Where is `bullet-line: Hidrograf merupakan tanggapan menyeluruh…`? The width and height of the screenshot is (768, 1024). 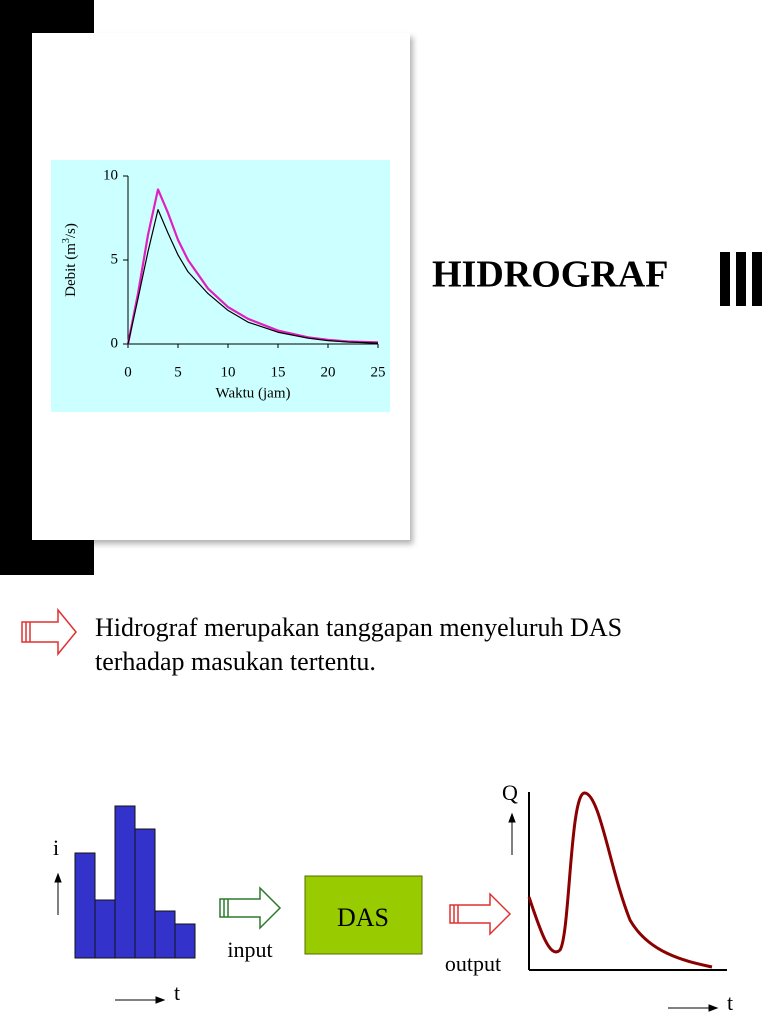 bullet-line: Hidrograf merupakan tanggapan menyeluruh… is located at coordinates (358, 627).